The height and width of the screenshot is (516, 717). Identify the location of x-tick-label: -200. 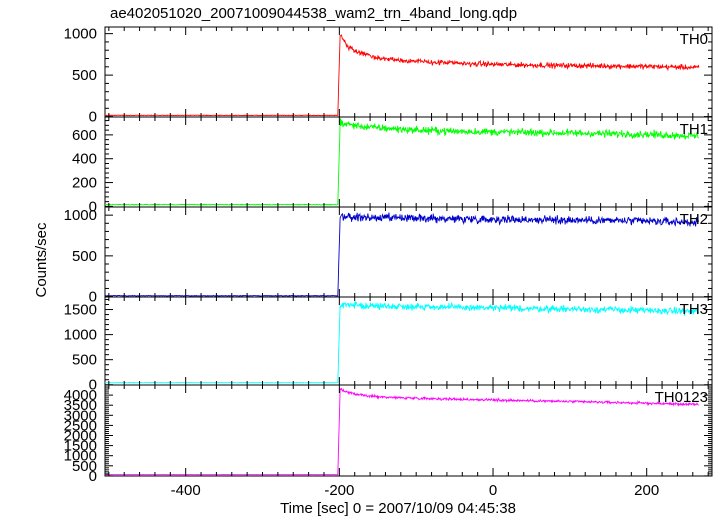
(339, 490).